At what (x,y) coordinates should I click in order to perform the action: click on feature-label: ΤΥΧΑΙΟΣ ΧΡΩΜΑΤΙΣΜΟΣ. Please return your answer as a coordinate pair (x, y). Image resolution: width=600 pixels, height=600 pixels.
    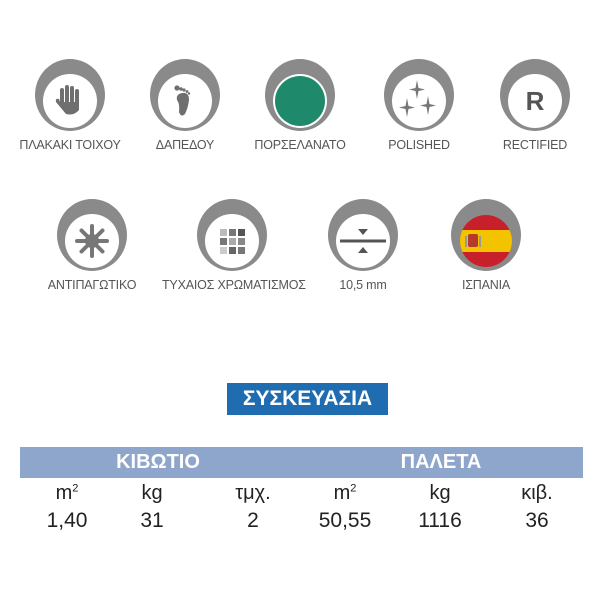
    Looking at the image, I should click on (234, 285).